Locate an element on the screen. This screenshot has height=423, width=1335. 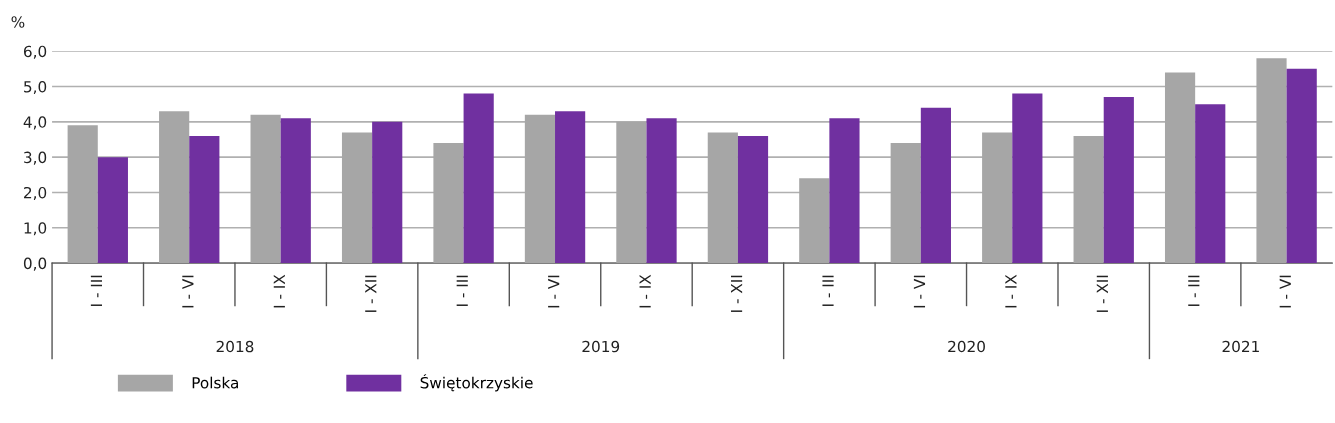
y-tick-label: 0,0 is located at coordinates (35, 264).